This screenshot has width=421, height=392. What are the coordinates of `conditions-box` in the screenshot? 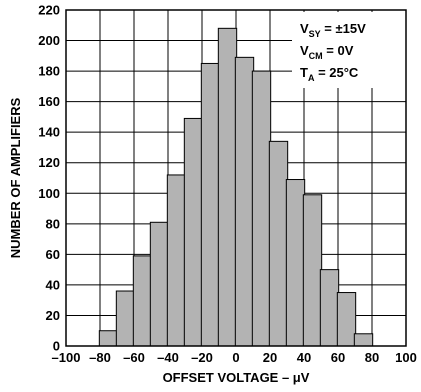 It's located at (350, 50).